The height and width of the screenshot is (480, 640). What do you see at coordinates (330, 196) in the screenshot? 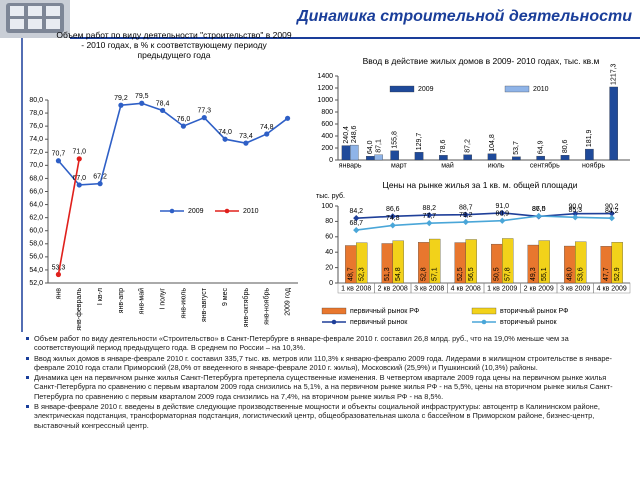
I see `y-axis-label: тыс. руб.` at bounding box center [330, 196].